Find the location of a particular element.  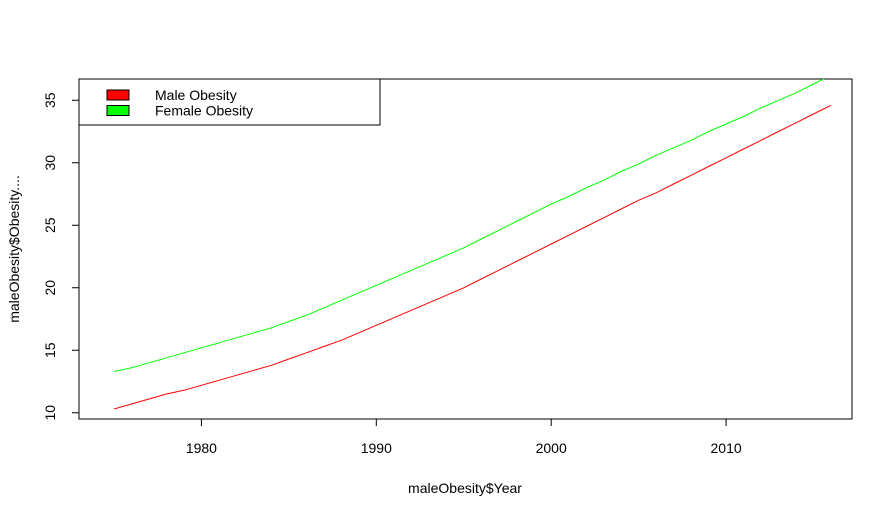

legend-label-1: Female Obesity is located at coordinates (204, 111).